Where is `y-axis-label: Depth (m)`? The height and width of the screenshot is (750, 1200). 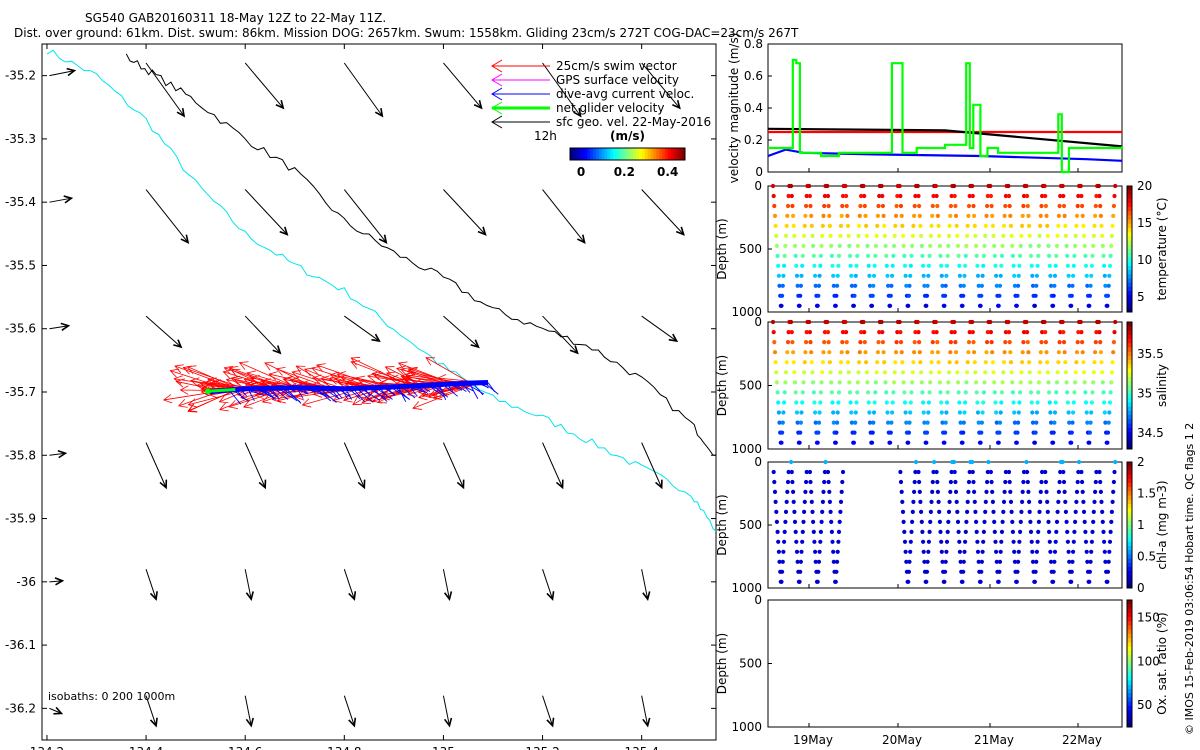 y-axis-label: Depth (m) is located at coordinates (722, 524).